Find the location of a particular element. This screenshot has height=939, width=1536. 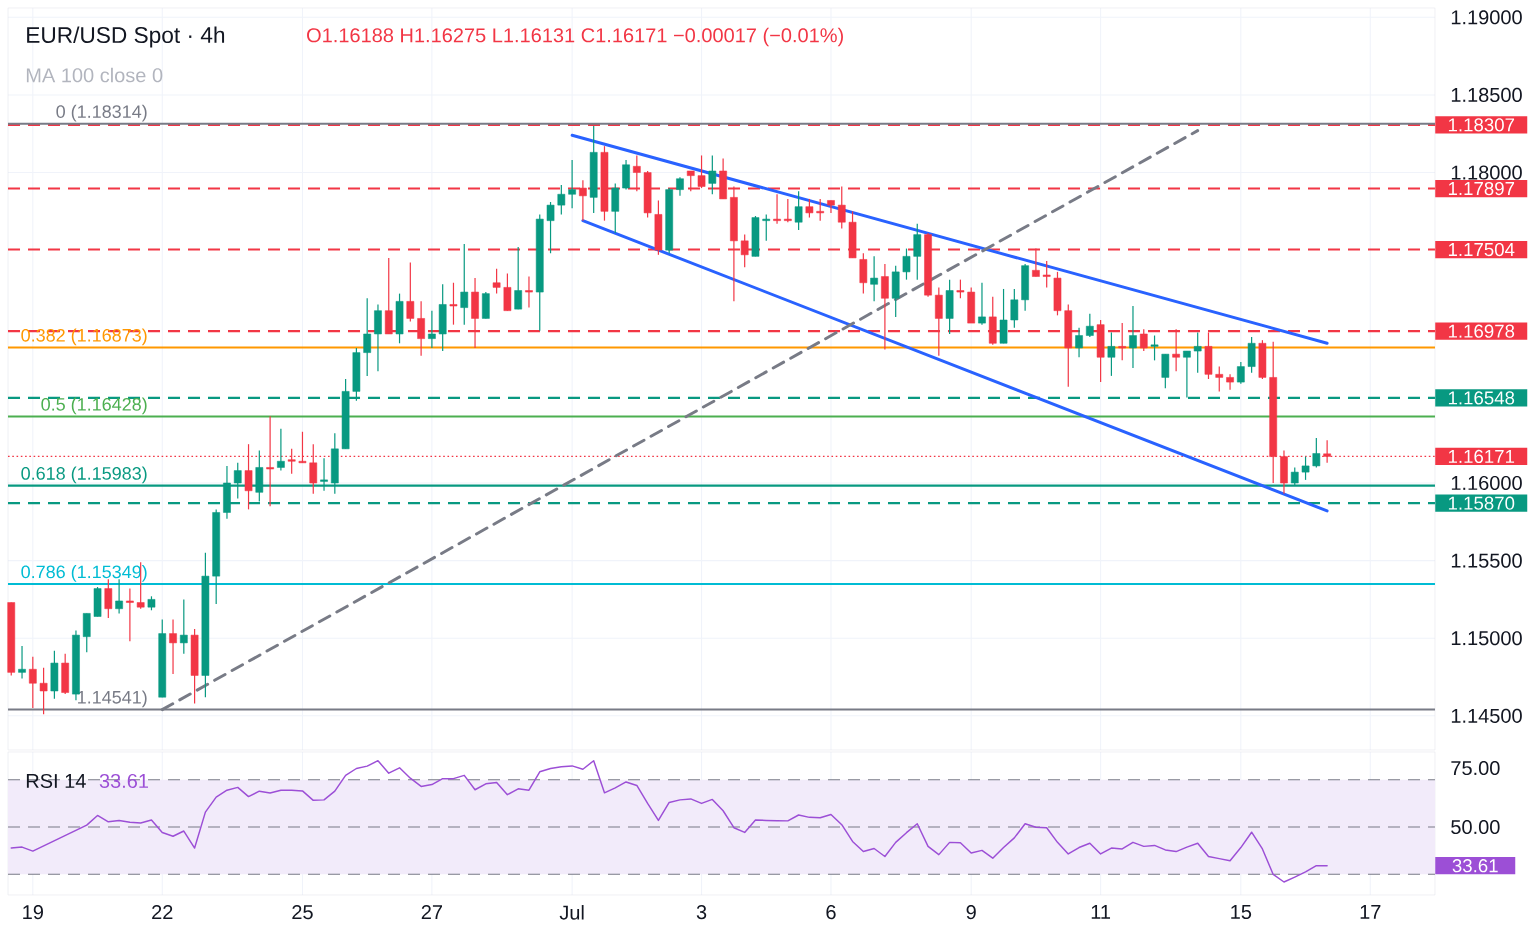

ref-line-label: 1.17897 is located at coordinates (1481, 188).